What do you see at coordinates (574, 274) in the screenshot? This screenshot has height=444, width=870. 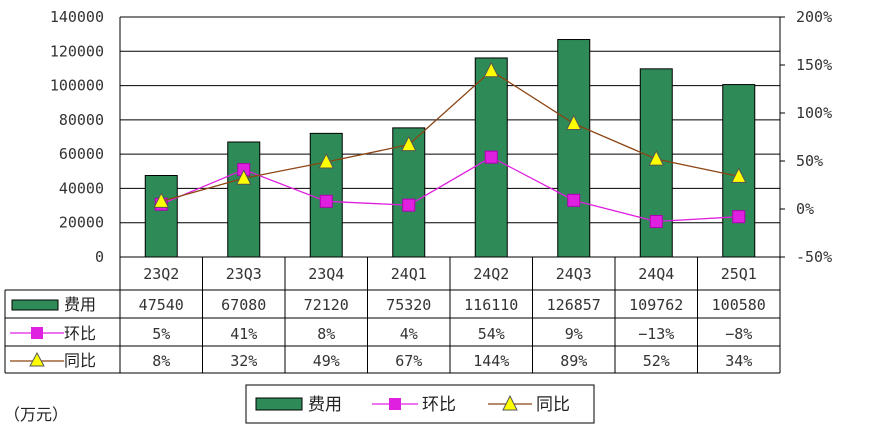 I see `category-label: 24Q3` at bounding box center [574, 274].